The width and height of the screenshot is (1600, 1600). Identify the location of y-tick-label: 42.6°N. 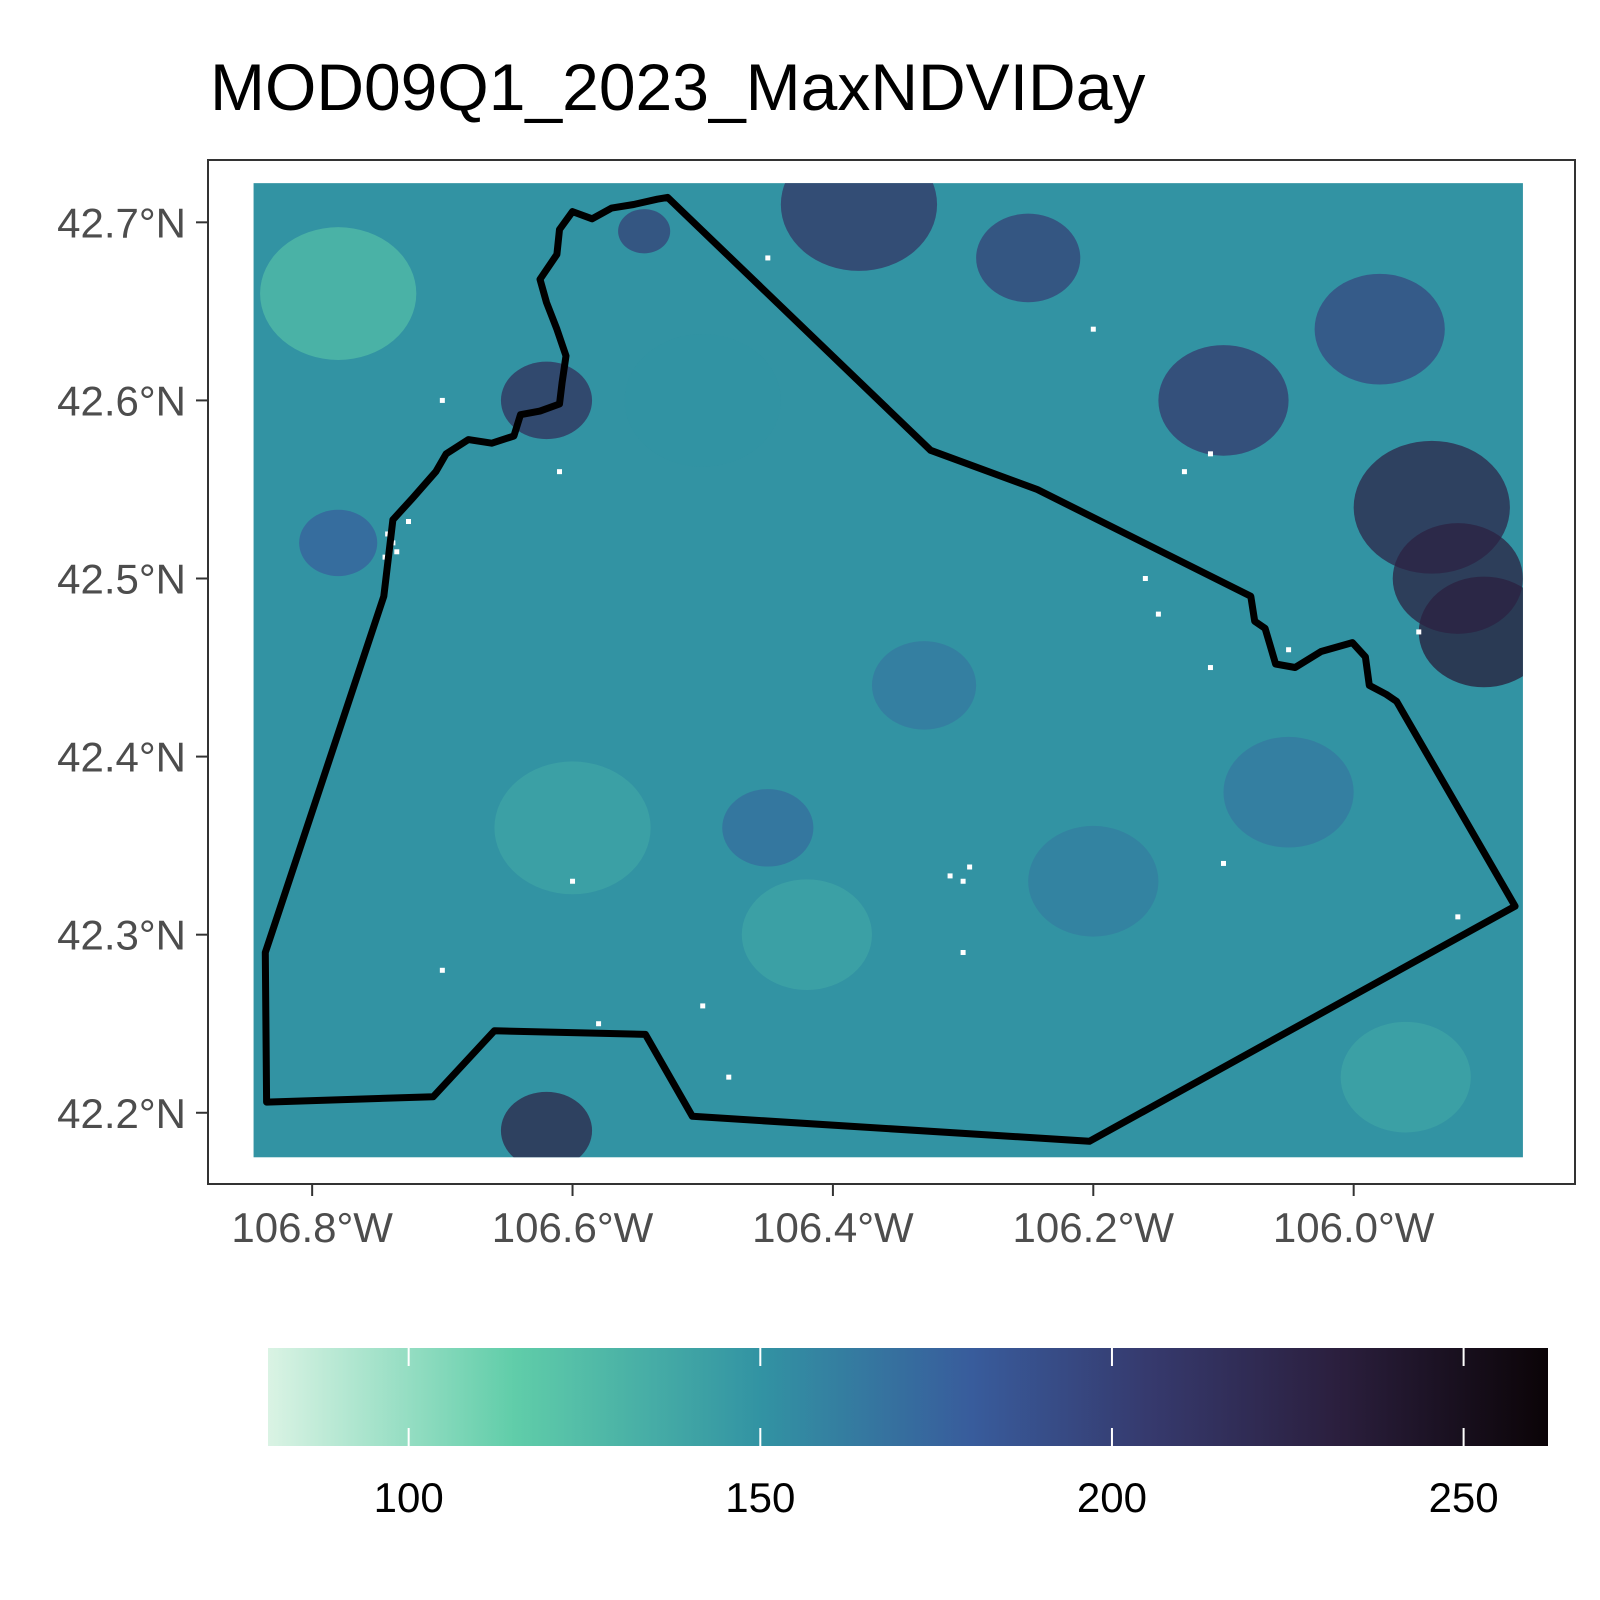
(121, 400).